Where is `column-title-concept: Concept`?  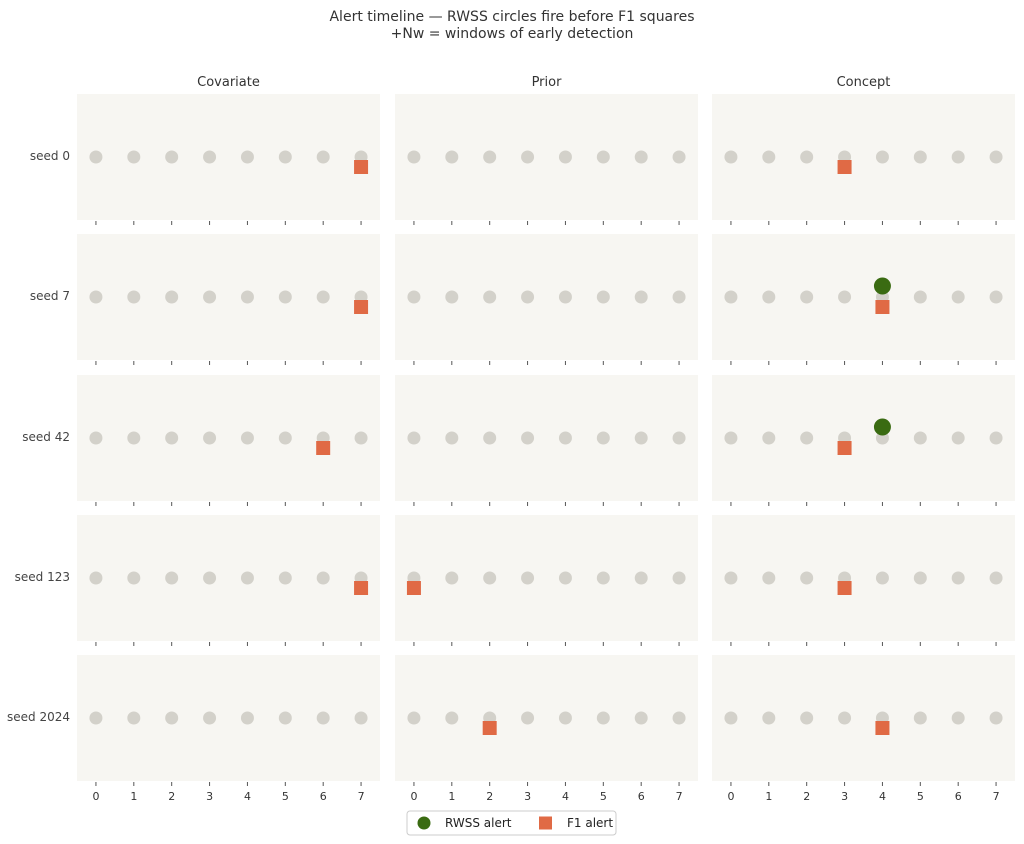 column-title-concept: Concept is located at coordinates (864, 82).